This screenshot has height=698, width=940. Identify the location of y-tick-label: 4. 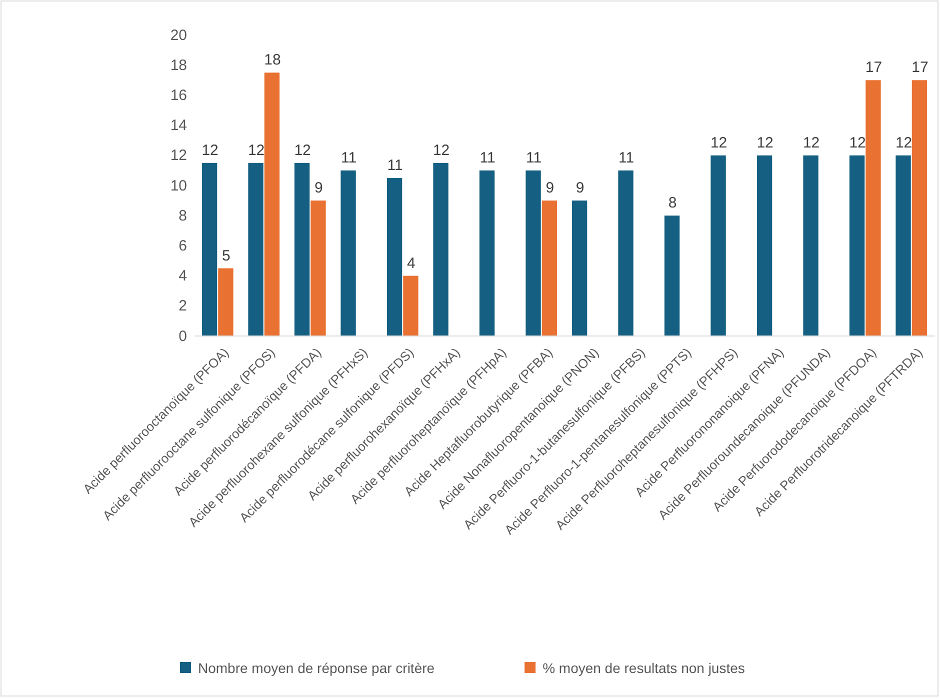
(182, 276).